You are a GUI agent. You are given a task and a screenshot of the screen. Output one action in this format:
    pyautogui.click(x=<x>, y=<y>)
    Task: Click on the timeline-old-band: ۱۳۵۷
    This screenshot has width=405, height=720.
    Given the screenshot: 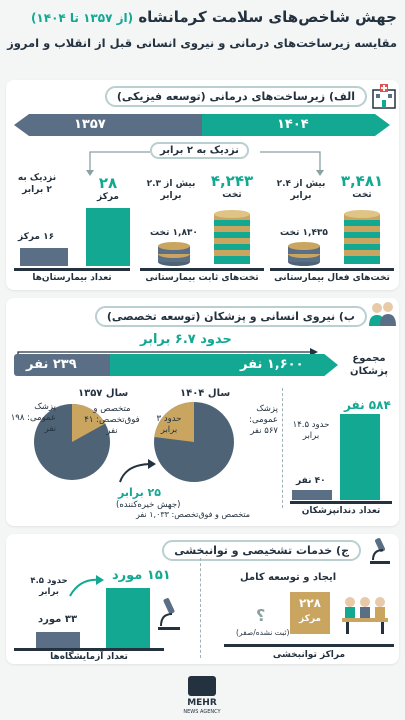 What is the action you would take?
    pyautogui.click(x=108, y=125)
    